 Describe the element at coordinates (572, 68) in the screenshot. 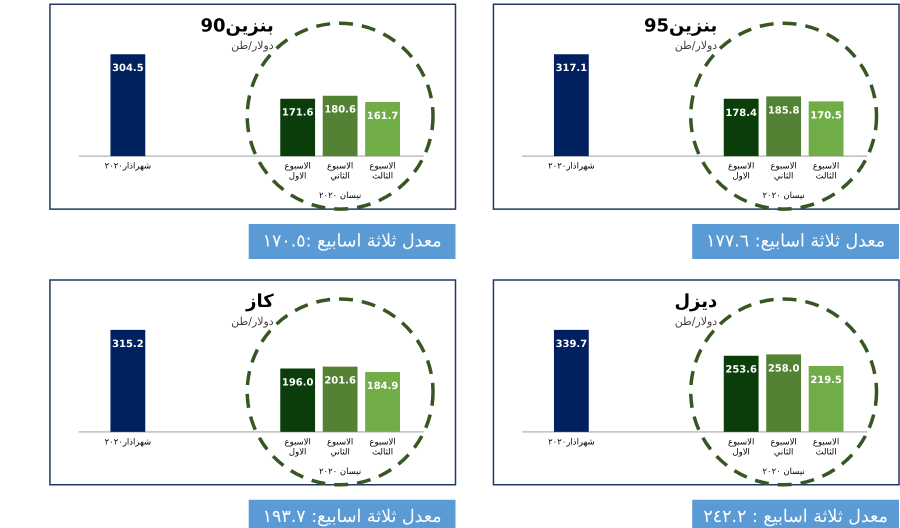

I see `data-label: 317.1` at that location.